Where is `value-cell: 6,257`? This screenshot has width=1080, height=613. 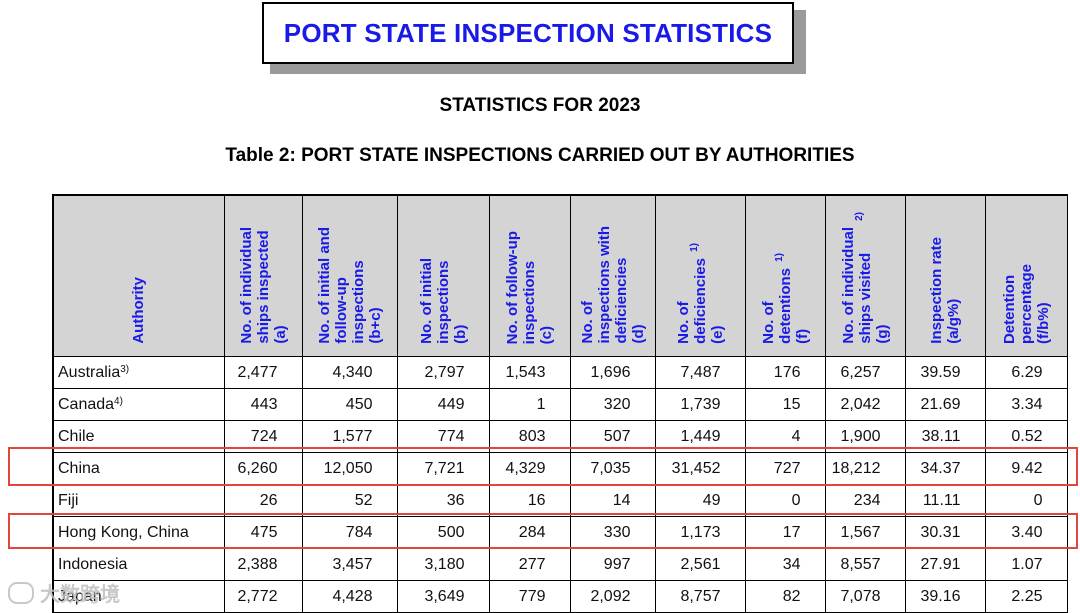
value-cell: 6,257 is located at coordinates (865, 372).